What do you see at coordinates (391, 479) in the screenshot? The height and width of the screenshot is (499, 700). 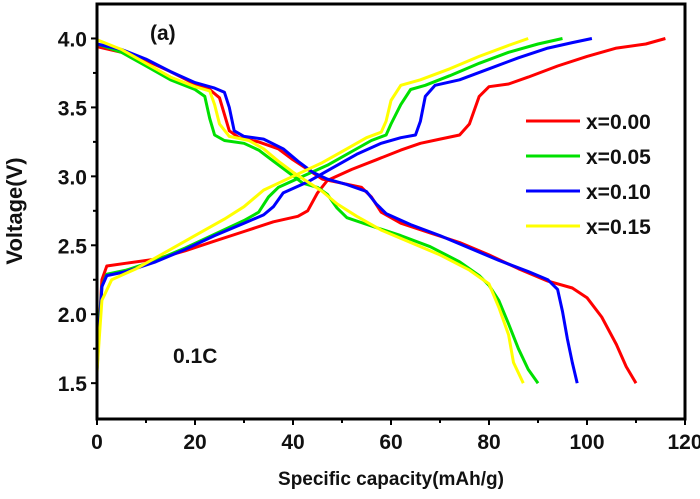 I see `x-axis-title: Specific capacity(mAh/g)` at bounding box center [391, 479].